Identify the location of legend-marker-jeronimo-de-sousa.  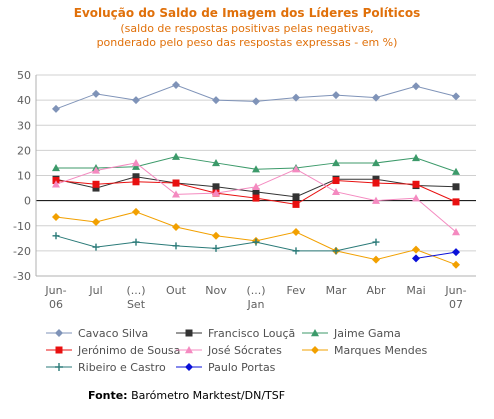
(59, 350).